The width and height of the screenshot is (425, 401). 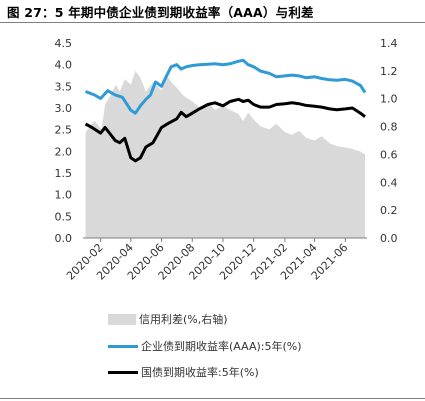 I want to click on legend-spread-swatch, so click(x=122, y=319).